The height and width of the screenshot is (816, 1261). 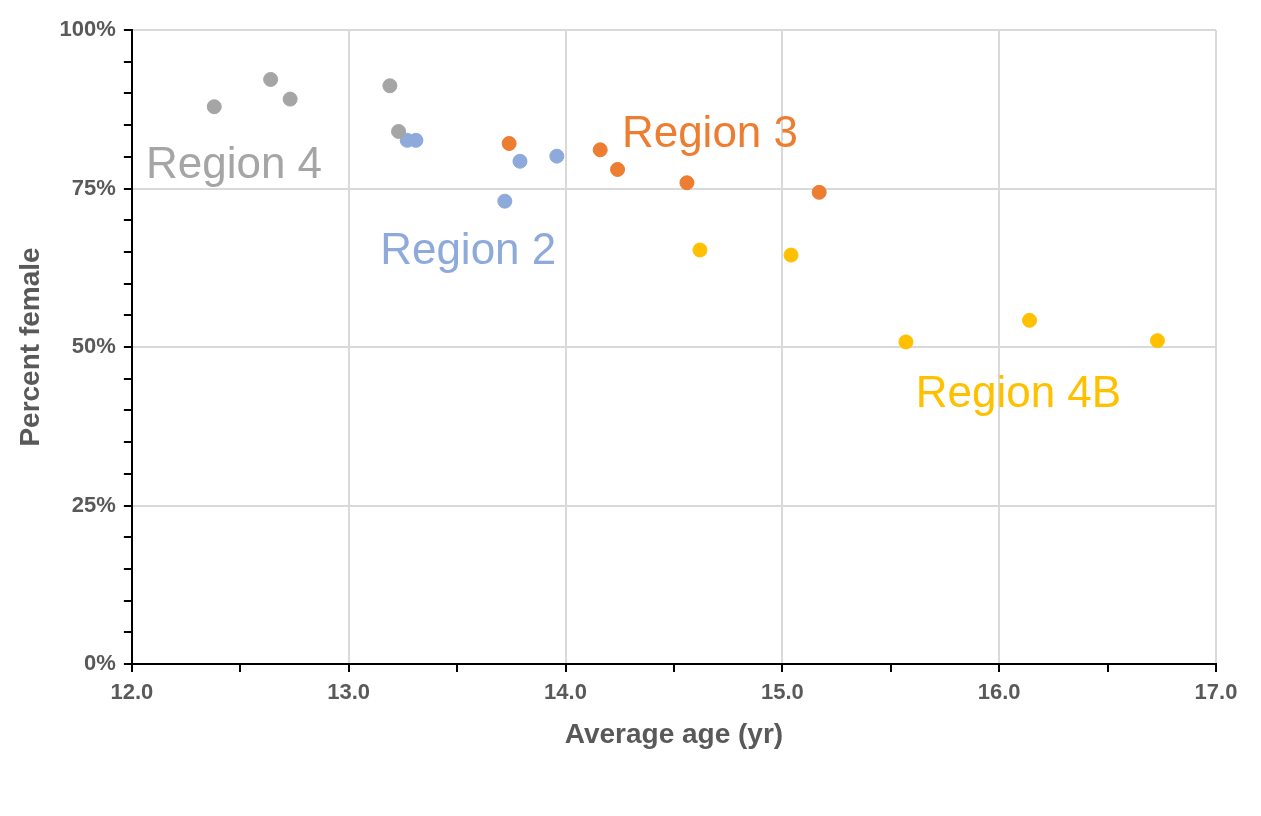 I want to click on series-label: Region 2, so click(x=468, y=249).